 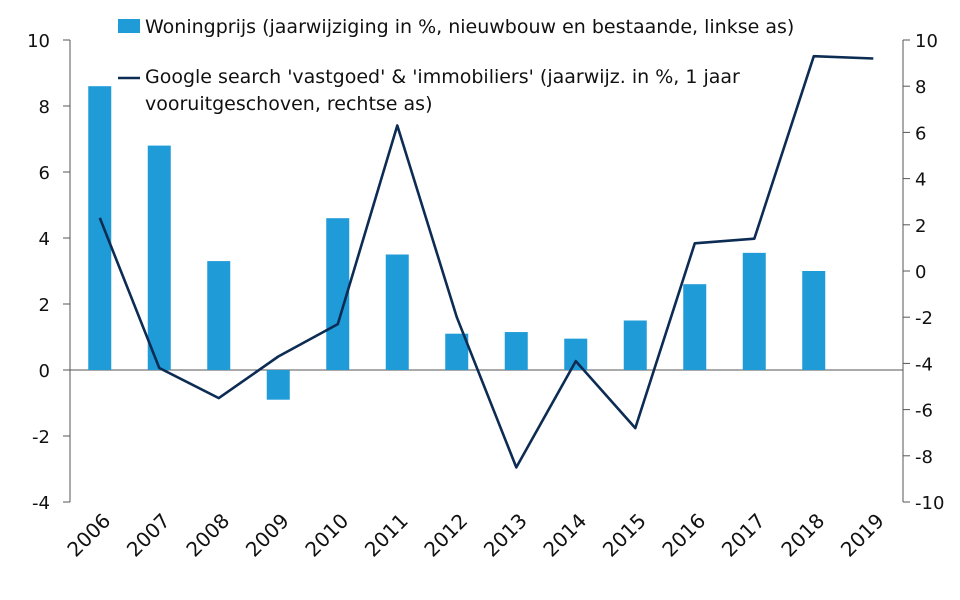 I want to click on x-tick-label: 2008, so click(x=207, y=535).